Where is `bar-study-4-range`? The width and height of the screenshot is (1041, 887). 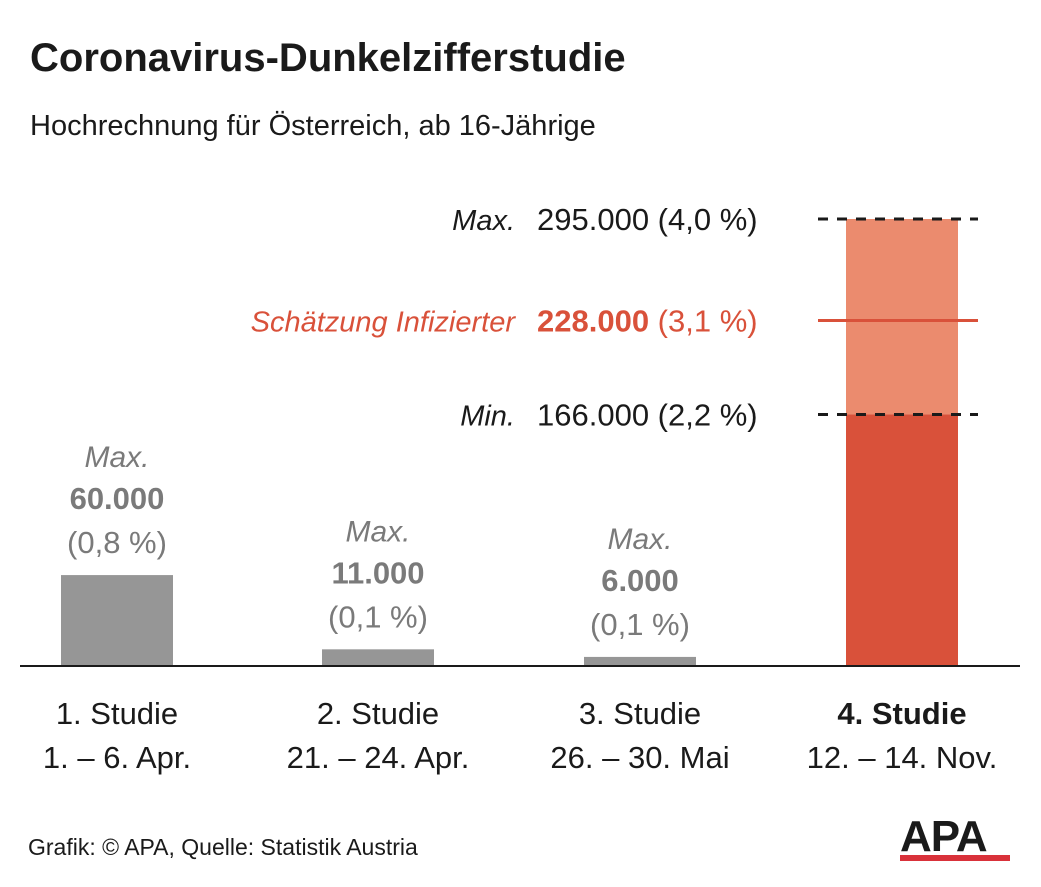 bar-study-4-range is located at coordinates (902, 317).